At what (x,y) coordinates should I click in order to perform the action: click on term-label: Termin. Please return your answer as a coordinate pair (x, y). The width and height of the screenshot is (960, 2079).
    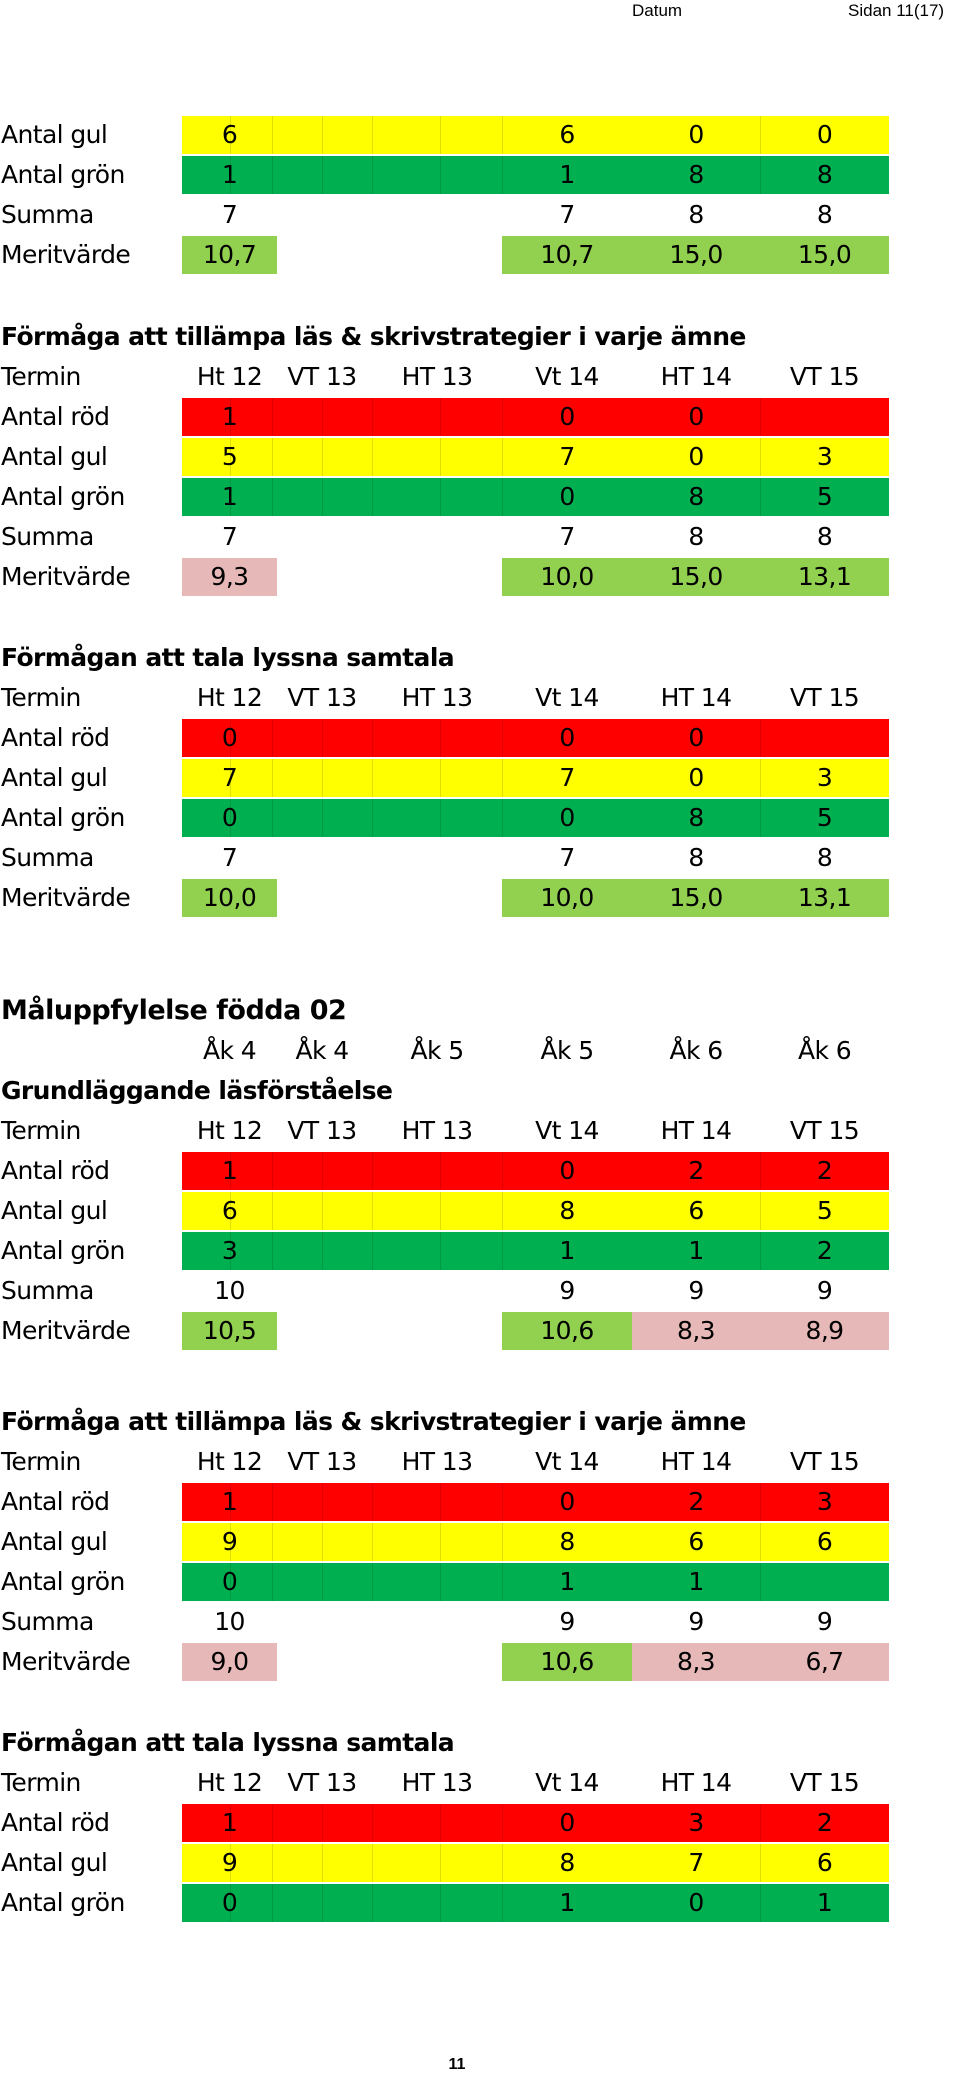
    Looking at the image, I should click on (41, 1782).